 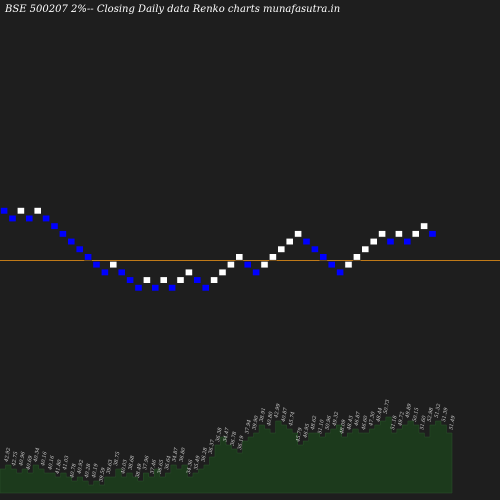 What do you see at coordinates (218, 249) in the screenshot?
I see `brick-layer` at bounding box center [218, 249].